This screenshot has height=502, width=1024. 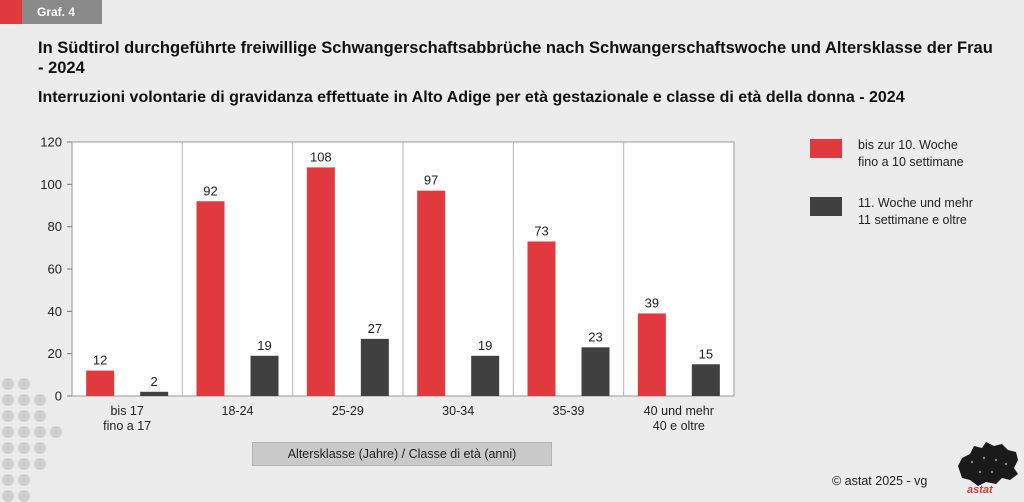 I want to click on data-label: 15, so click(x=706, y=353).